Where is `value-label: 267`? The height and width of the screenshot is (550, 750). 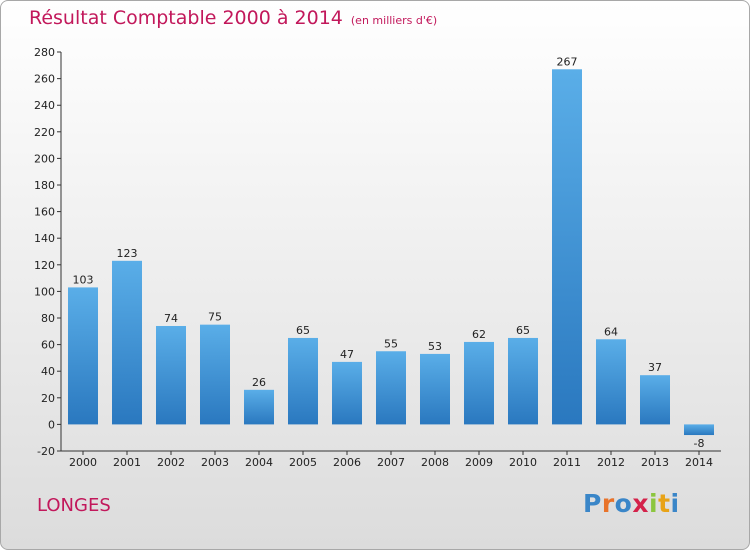 value-label: 267 is located at coordinates (567, 61).